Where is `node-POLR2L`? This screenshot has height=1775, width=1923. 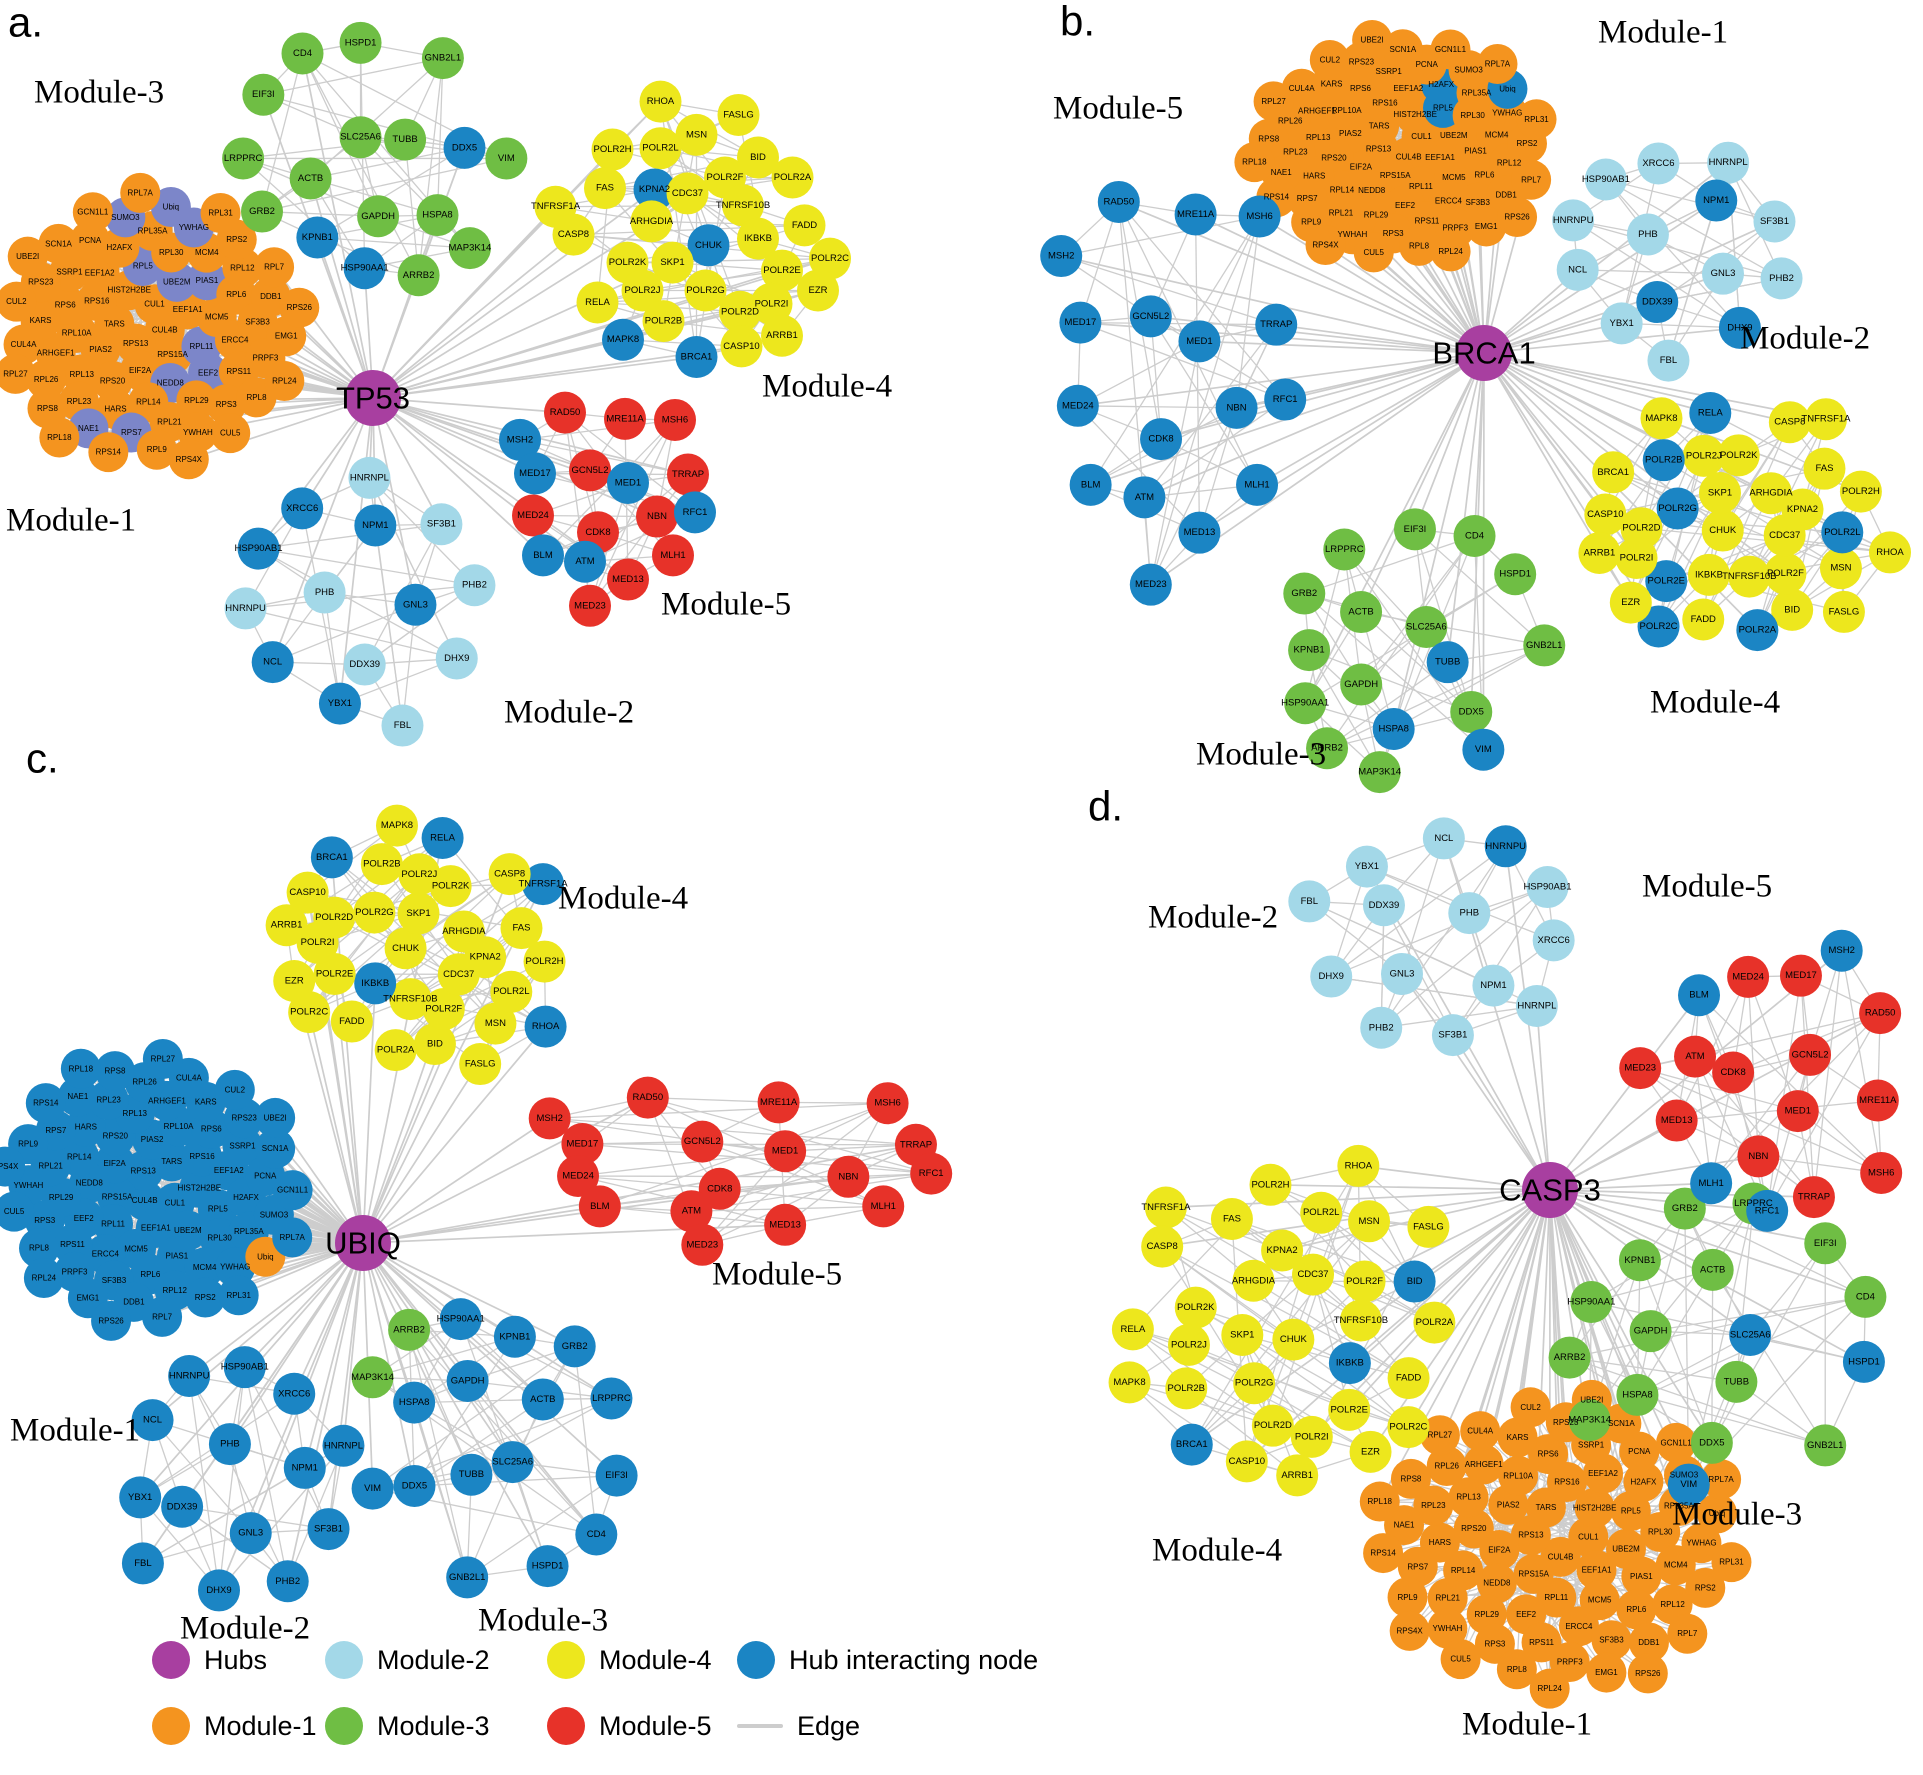 node-POLR2L is located at coordinates (660, 148).